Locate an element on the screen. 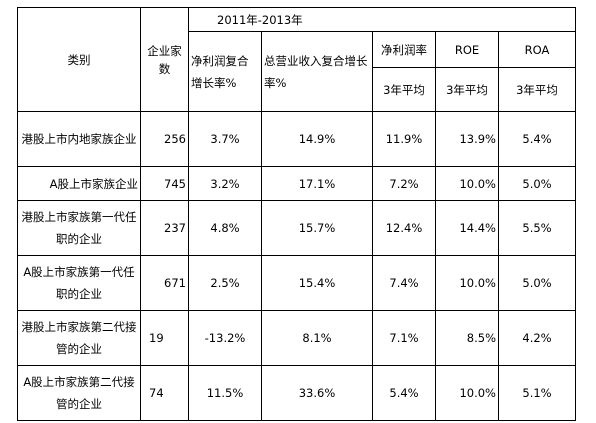  row-count: 745 is located at coordinates (164, 183).